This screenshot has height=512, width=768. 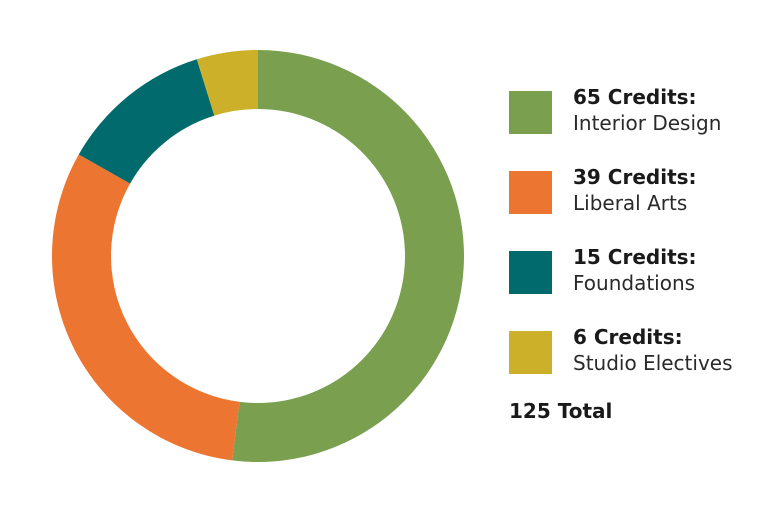 I want to click on legend-category: Interior Design, so click(x=647, y=123).